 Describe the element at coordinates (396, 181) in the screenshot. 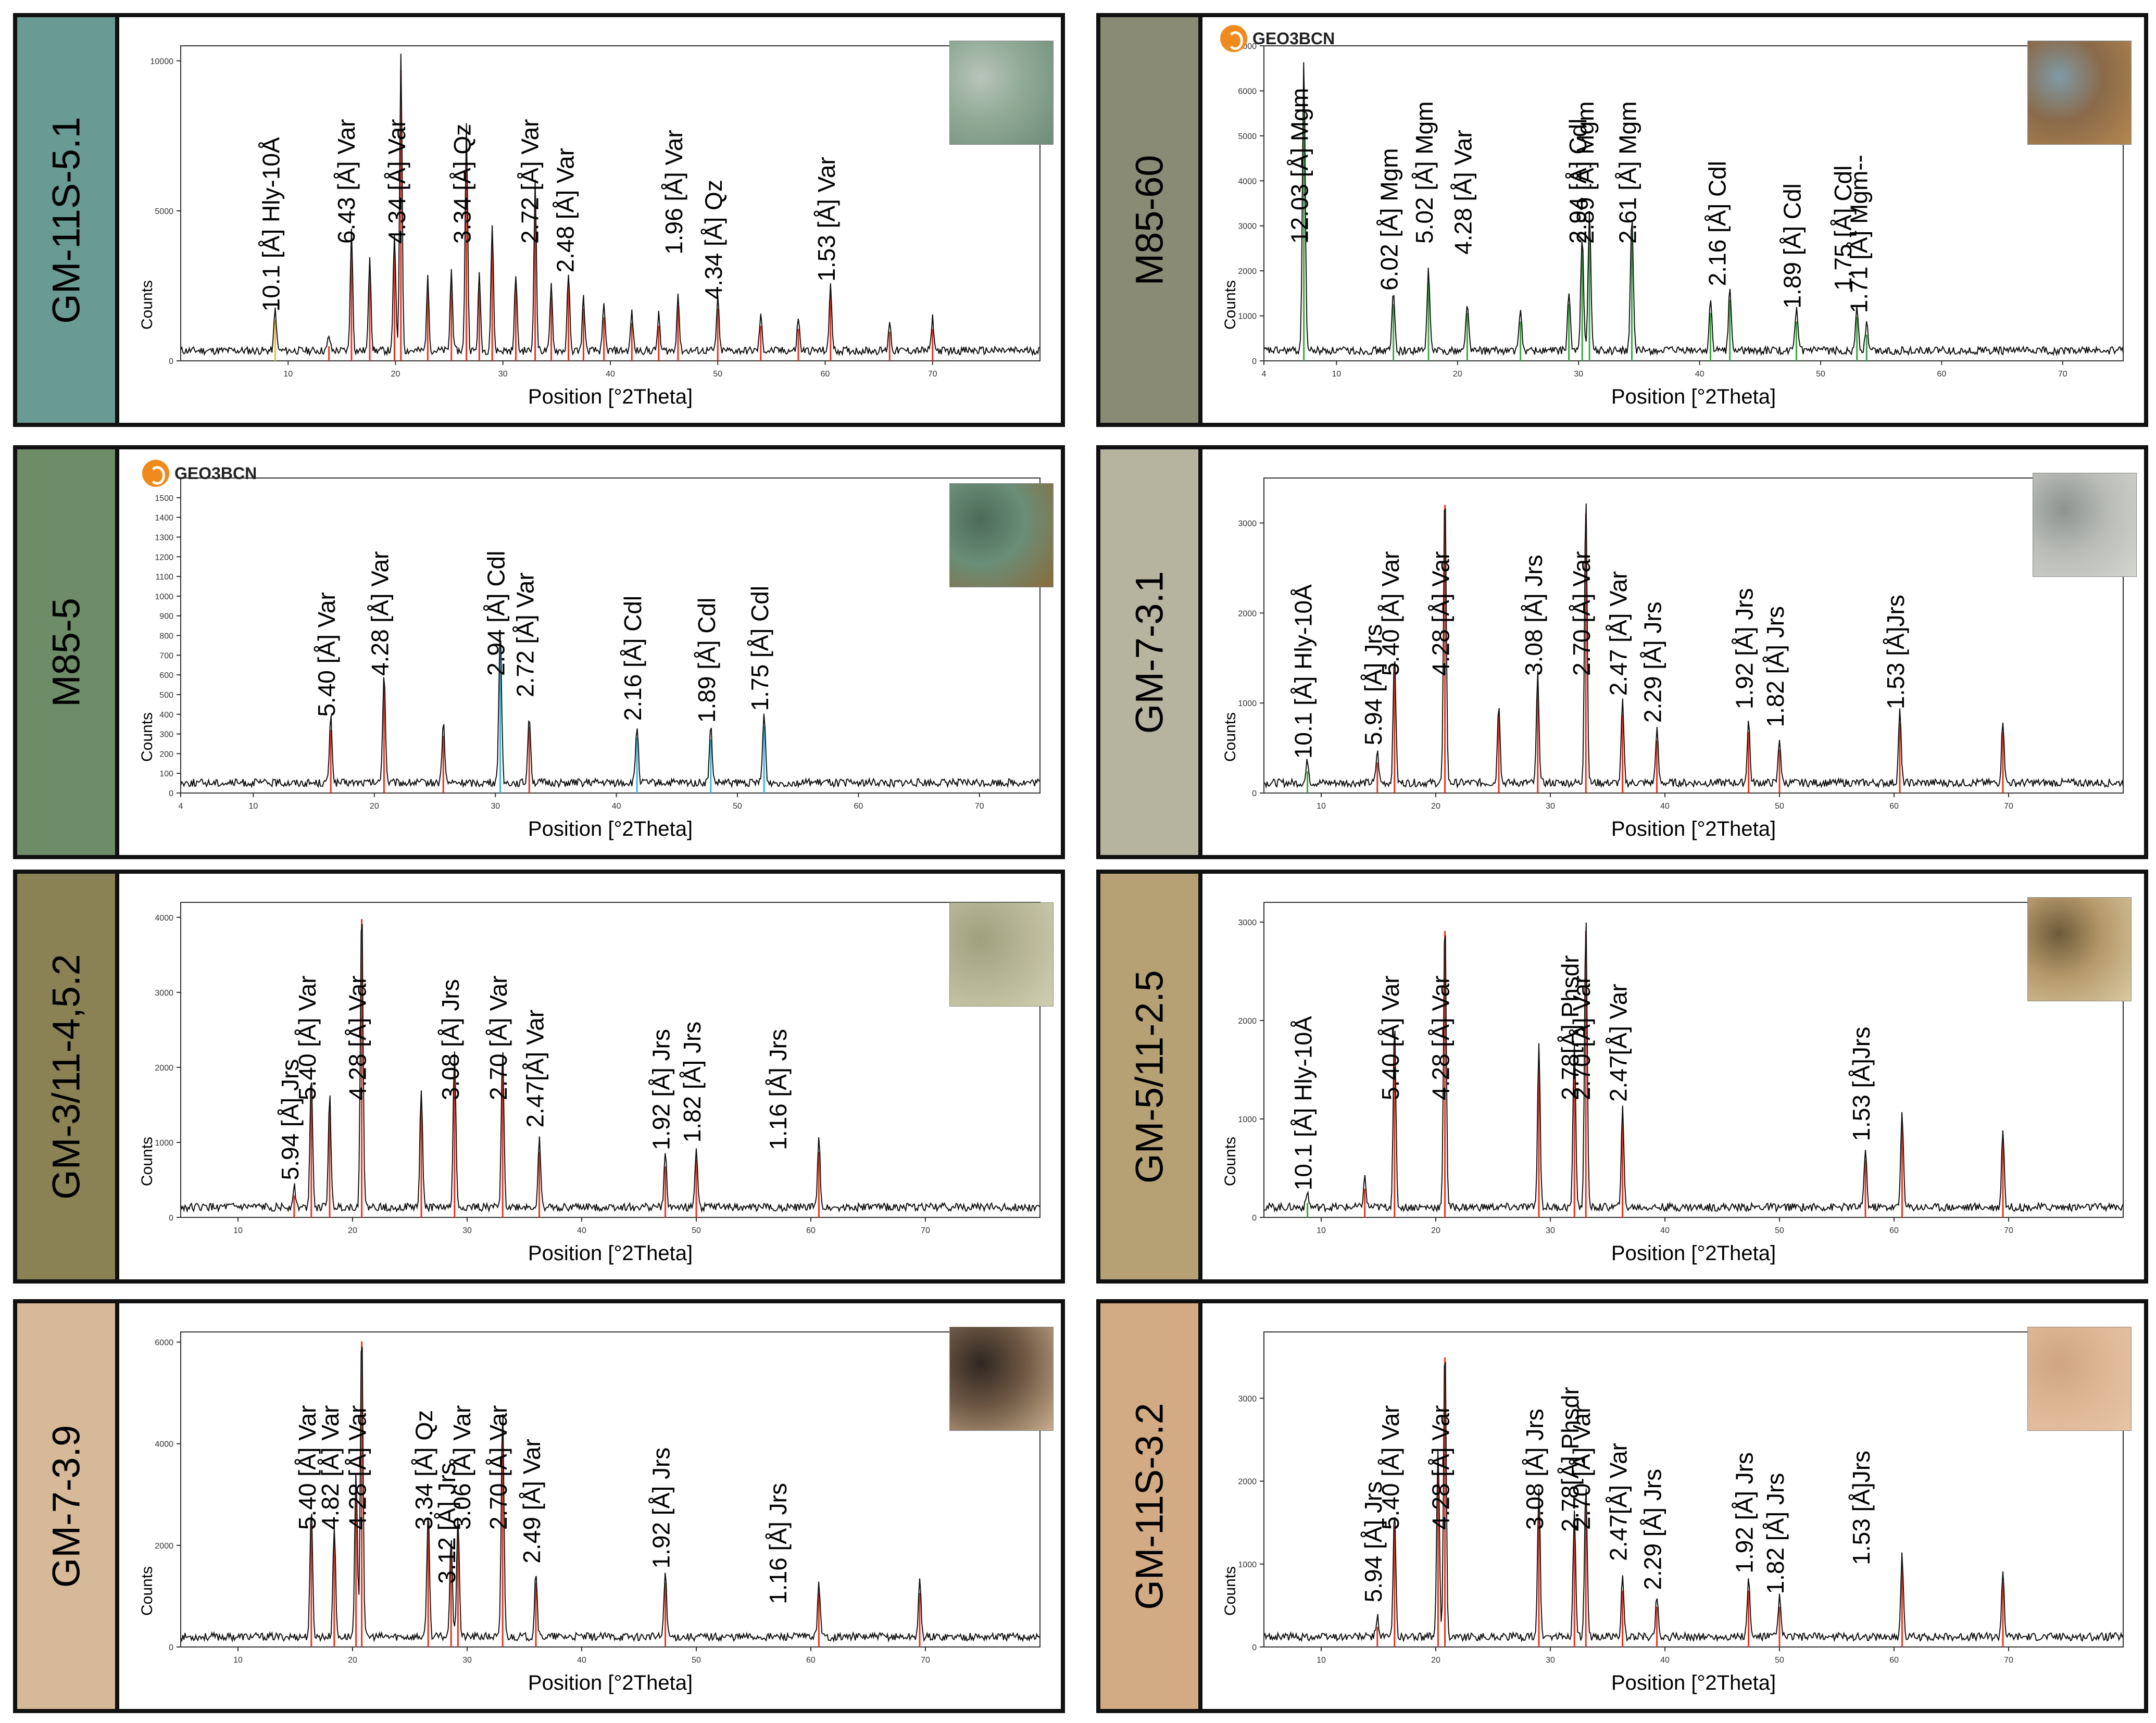

I see `peak-annotation: 4.34 [Å] Var` at that location.